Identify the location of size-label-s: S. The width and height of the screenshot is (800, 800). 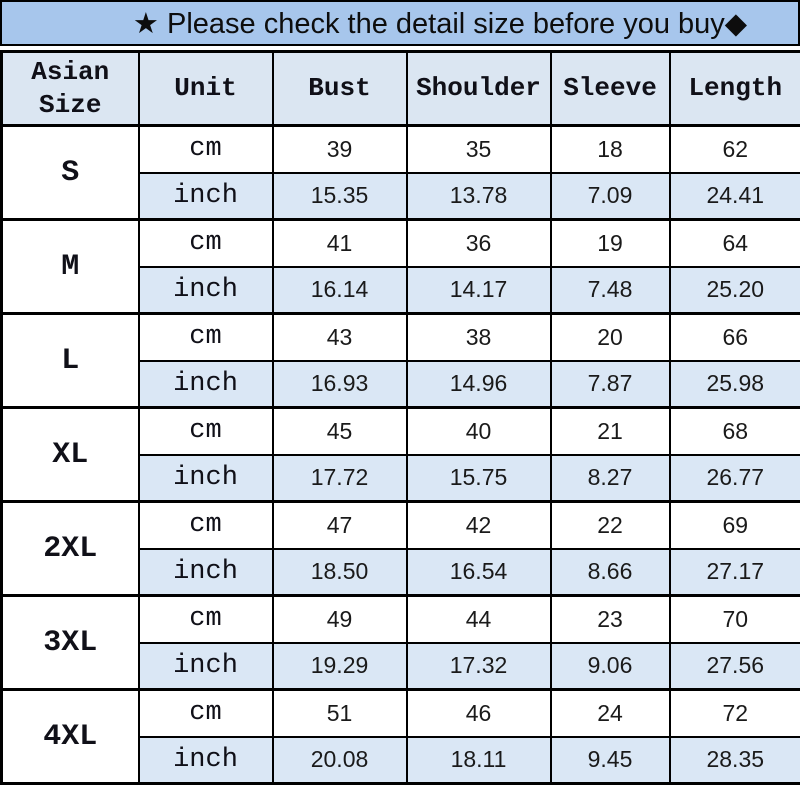
(70, 172).